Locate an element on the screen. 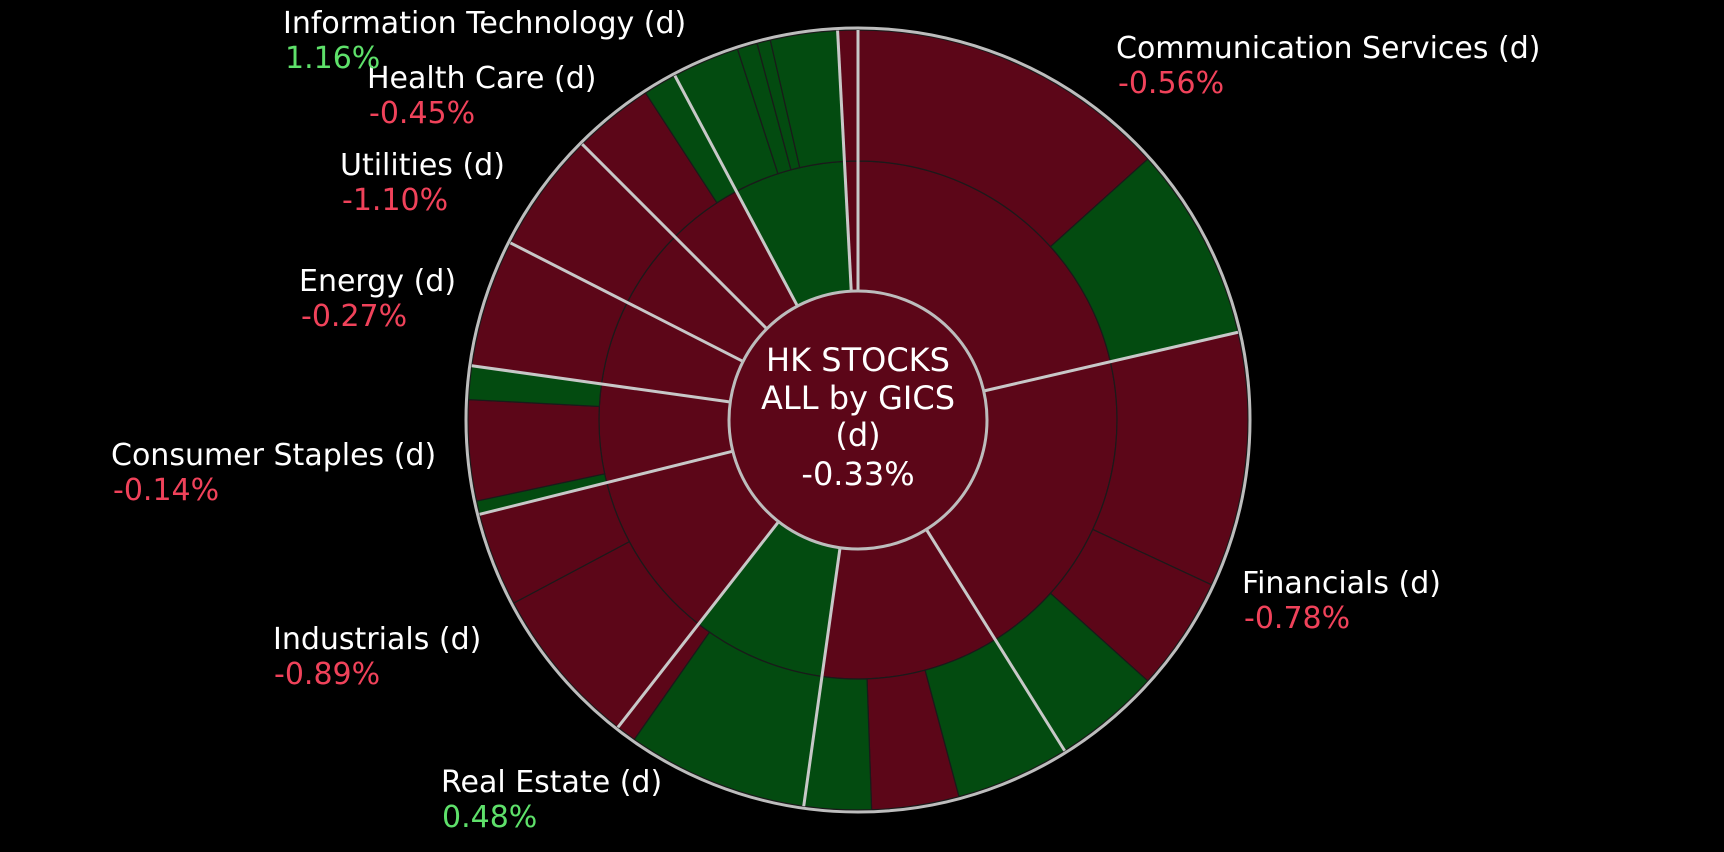 The width and height of the screenshot is (1724, 852). label-change: -1.10% is located at coordinates (395, 200).